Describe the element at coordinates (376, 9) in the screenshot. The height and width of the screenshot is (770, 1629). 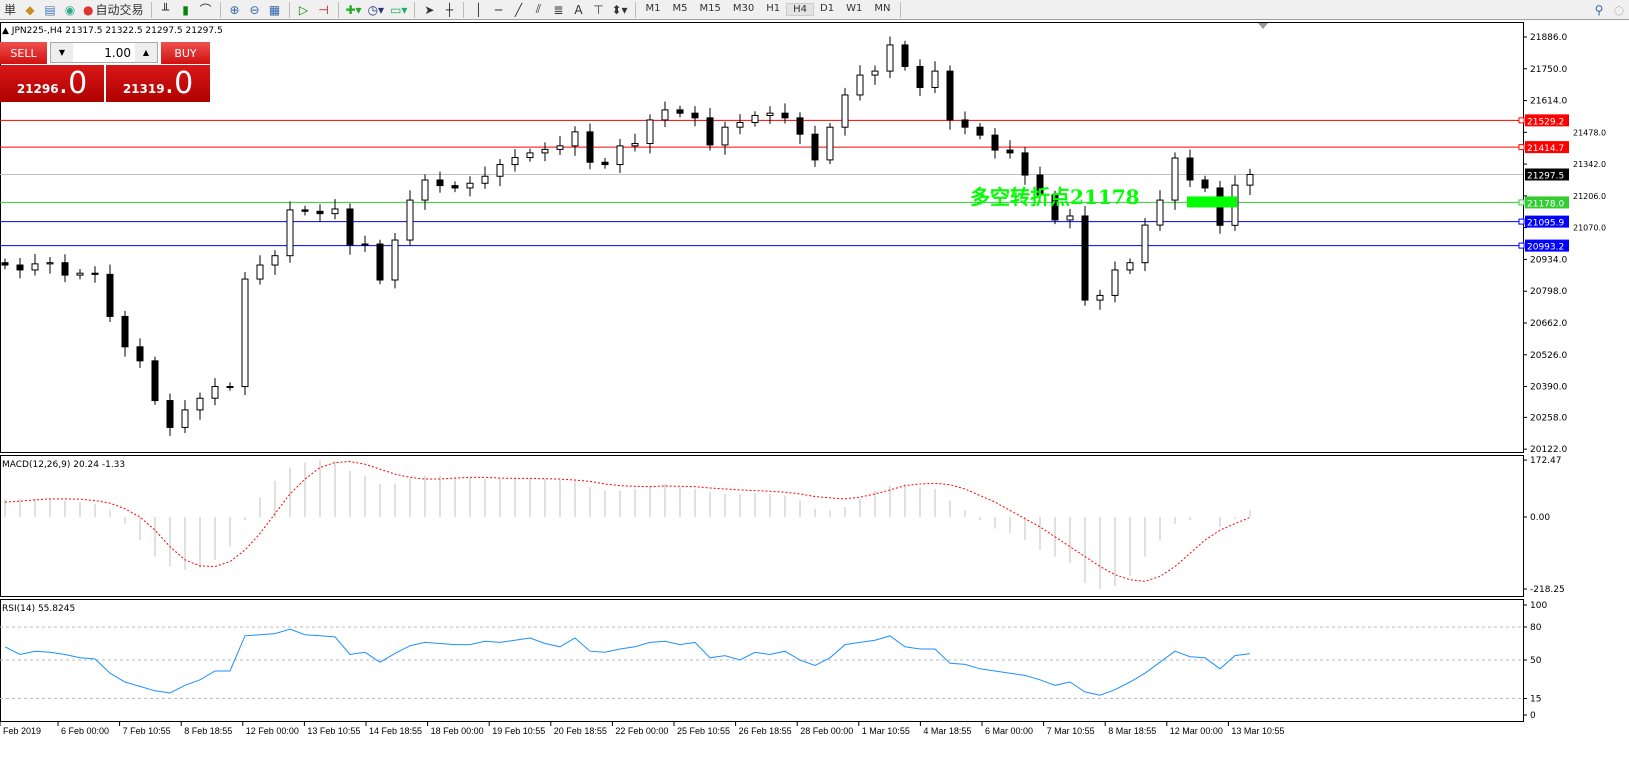
I see `periods-icon: ◷▾` at that location.